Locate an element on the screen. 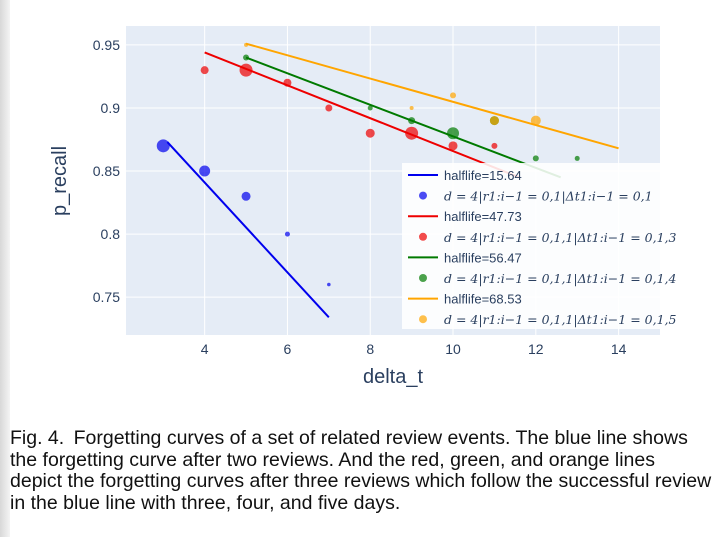 The width and height of the screenshot is (720, 537). legend-marker-label: d = 4|r1:i−1 = 0,1|Δt1:i−1 = 0,1 is located at coordinates (548, 196).